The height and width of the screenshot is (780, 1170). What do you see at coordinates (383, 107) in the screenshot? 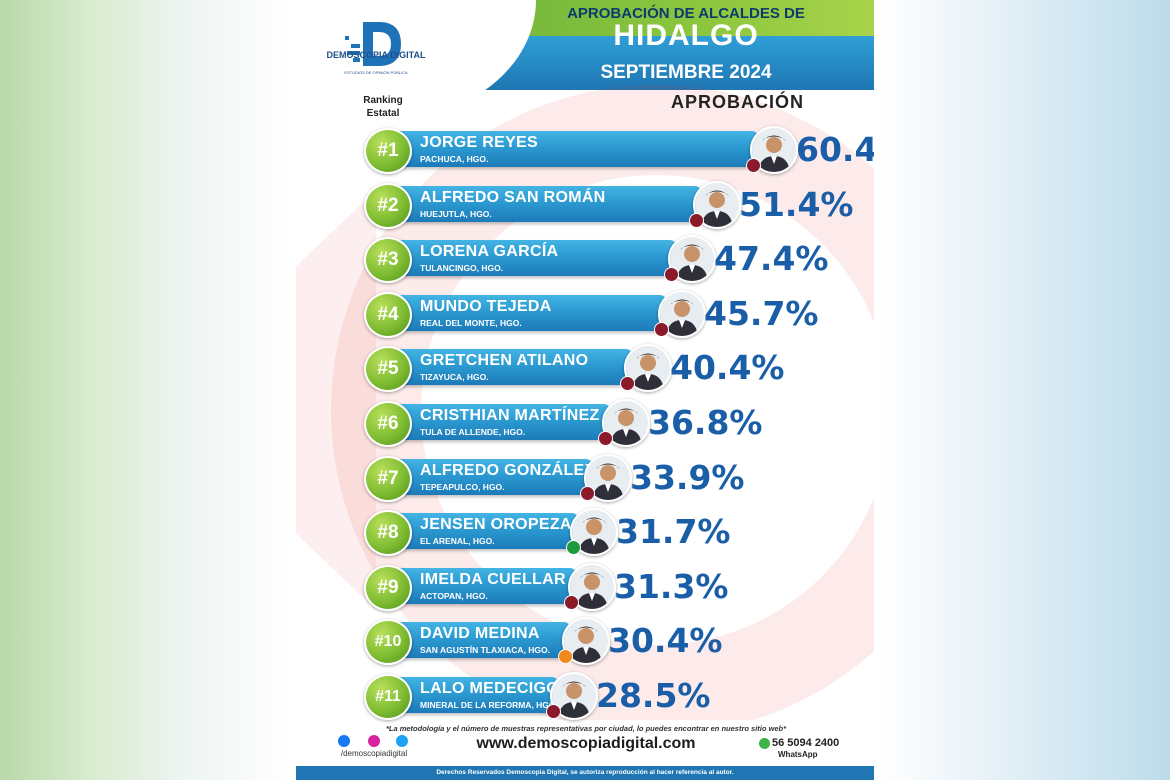
I see `ranking-label: Ranking Estatal` at bounding box center [383, 107].